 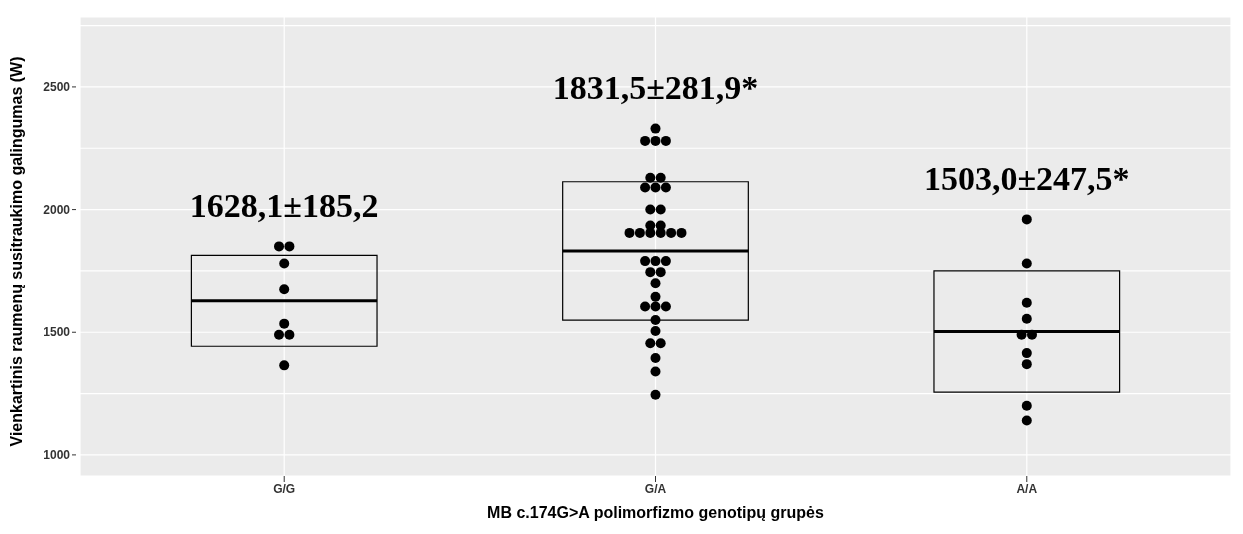 I want to click on y-tick-label: 2500, so click(x=57, y=86).